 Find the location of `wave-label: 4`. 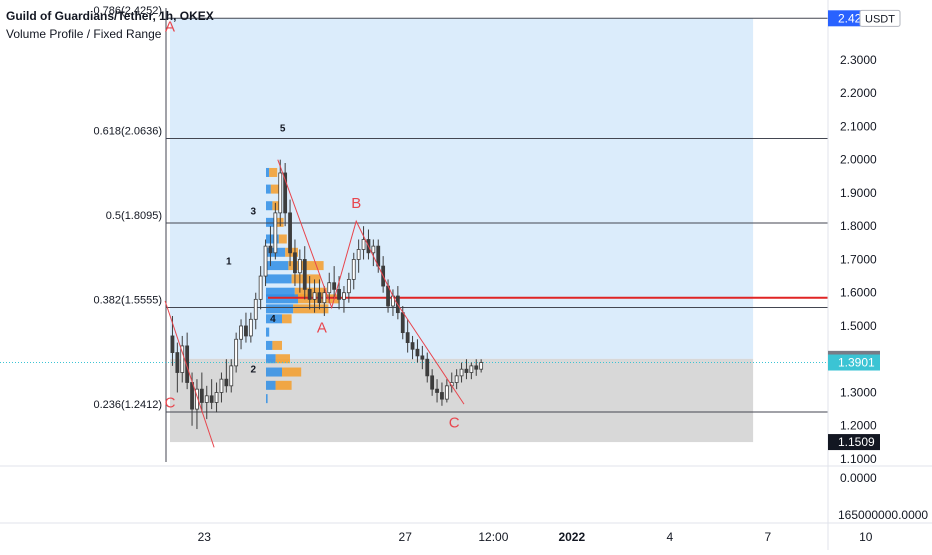

wave-label: 4 is located at coordinates (273, 319).